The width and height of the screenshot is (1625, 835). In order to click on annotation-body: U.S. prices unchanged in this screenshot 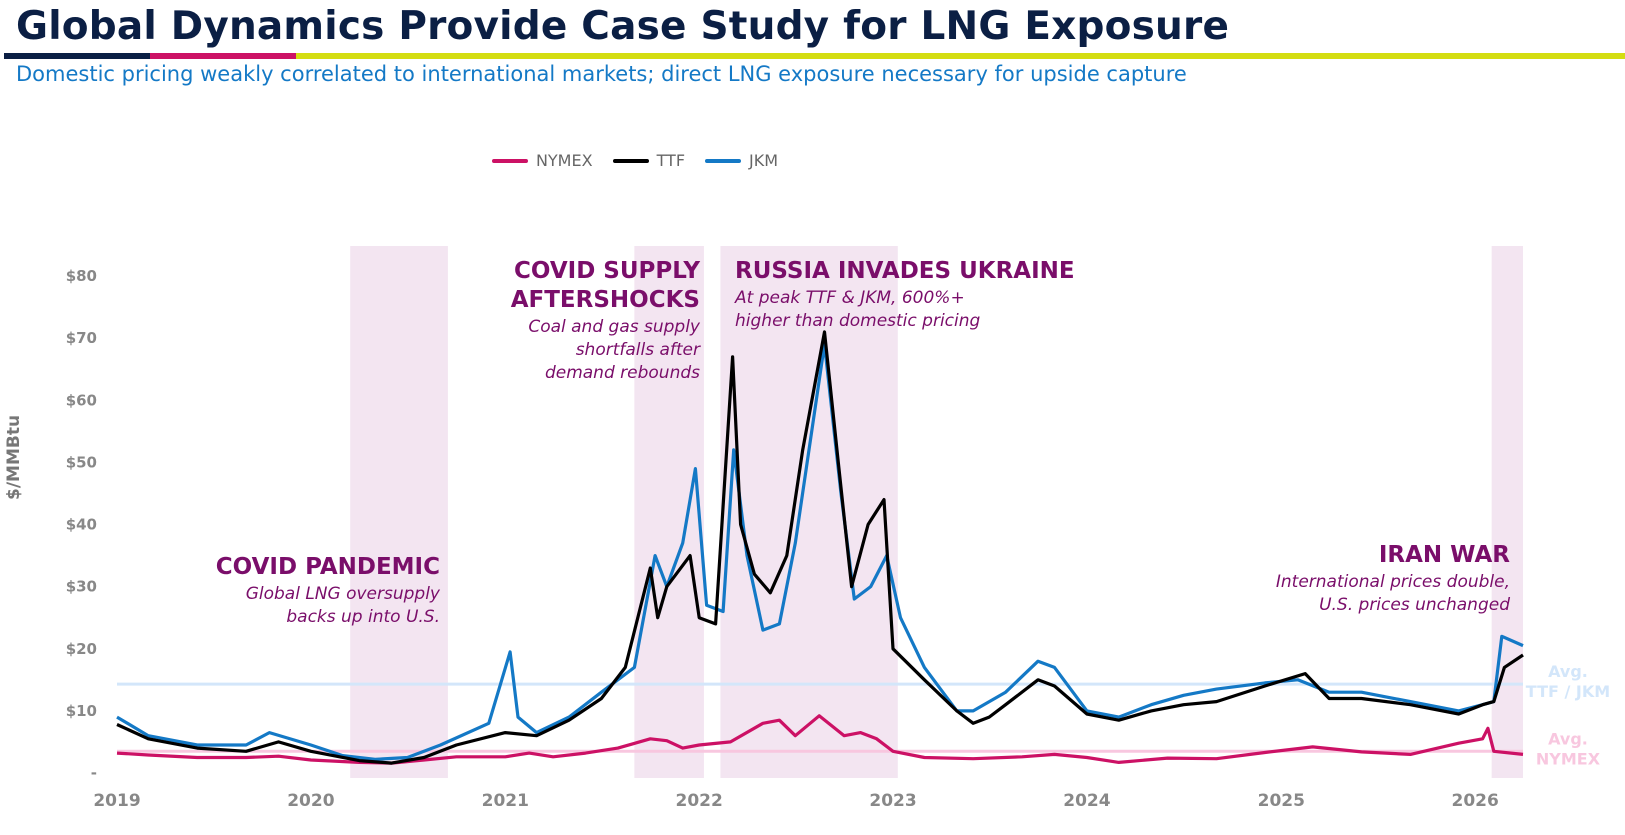, I will do `click(1414, 605)`.